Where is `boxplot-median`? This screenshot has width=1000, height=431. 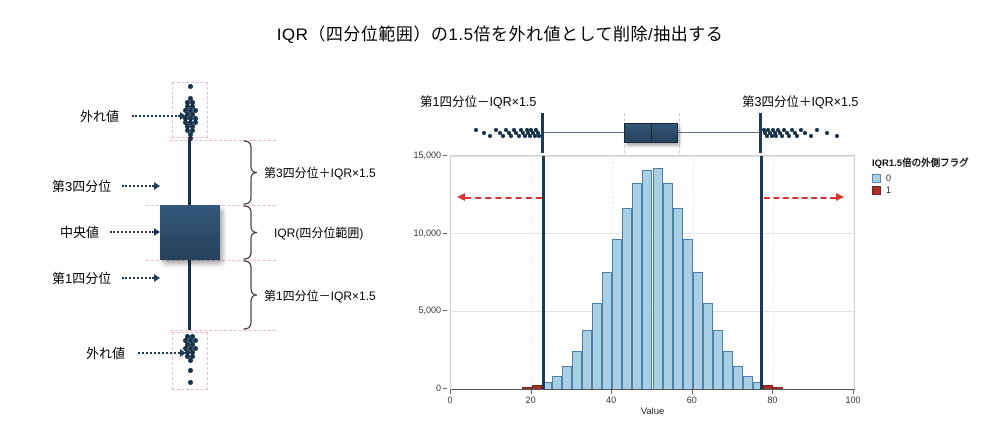 boxplot-median is located at coordinates (651, 133).